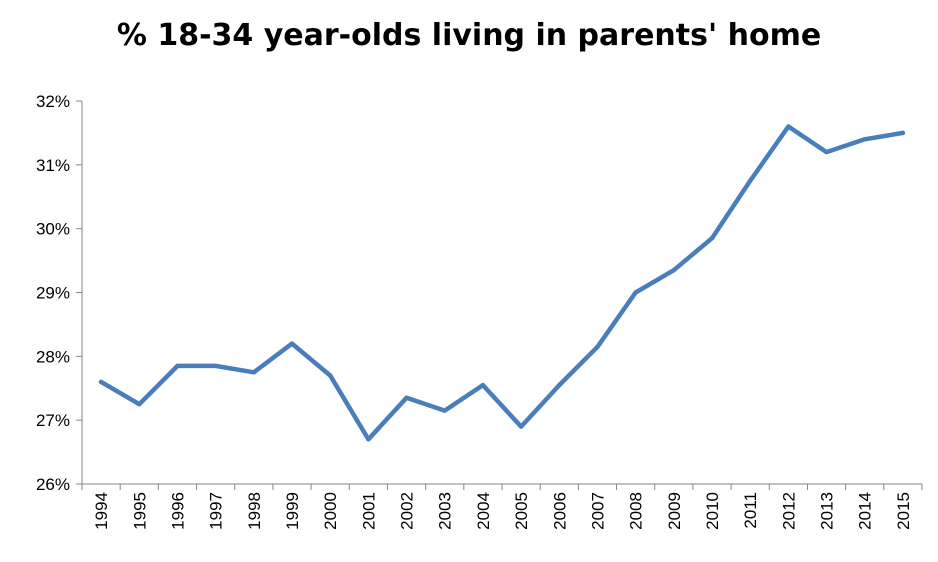  Describe the element at coordinates (101, 511) in the screenshot. I see `x-tick-label: 1994` at that location.